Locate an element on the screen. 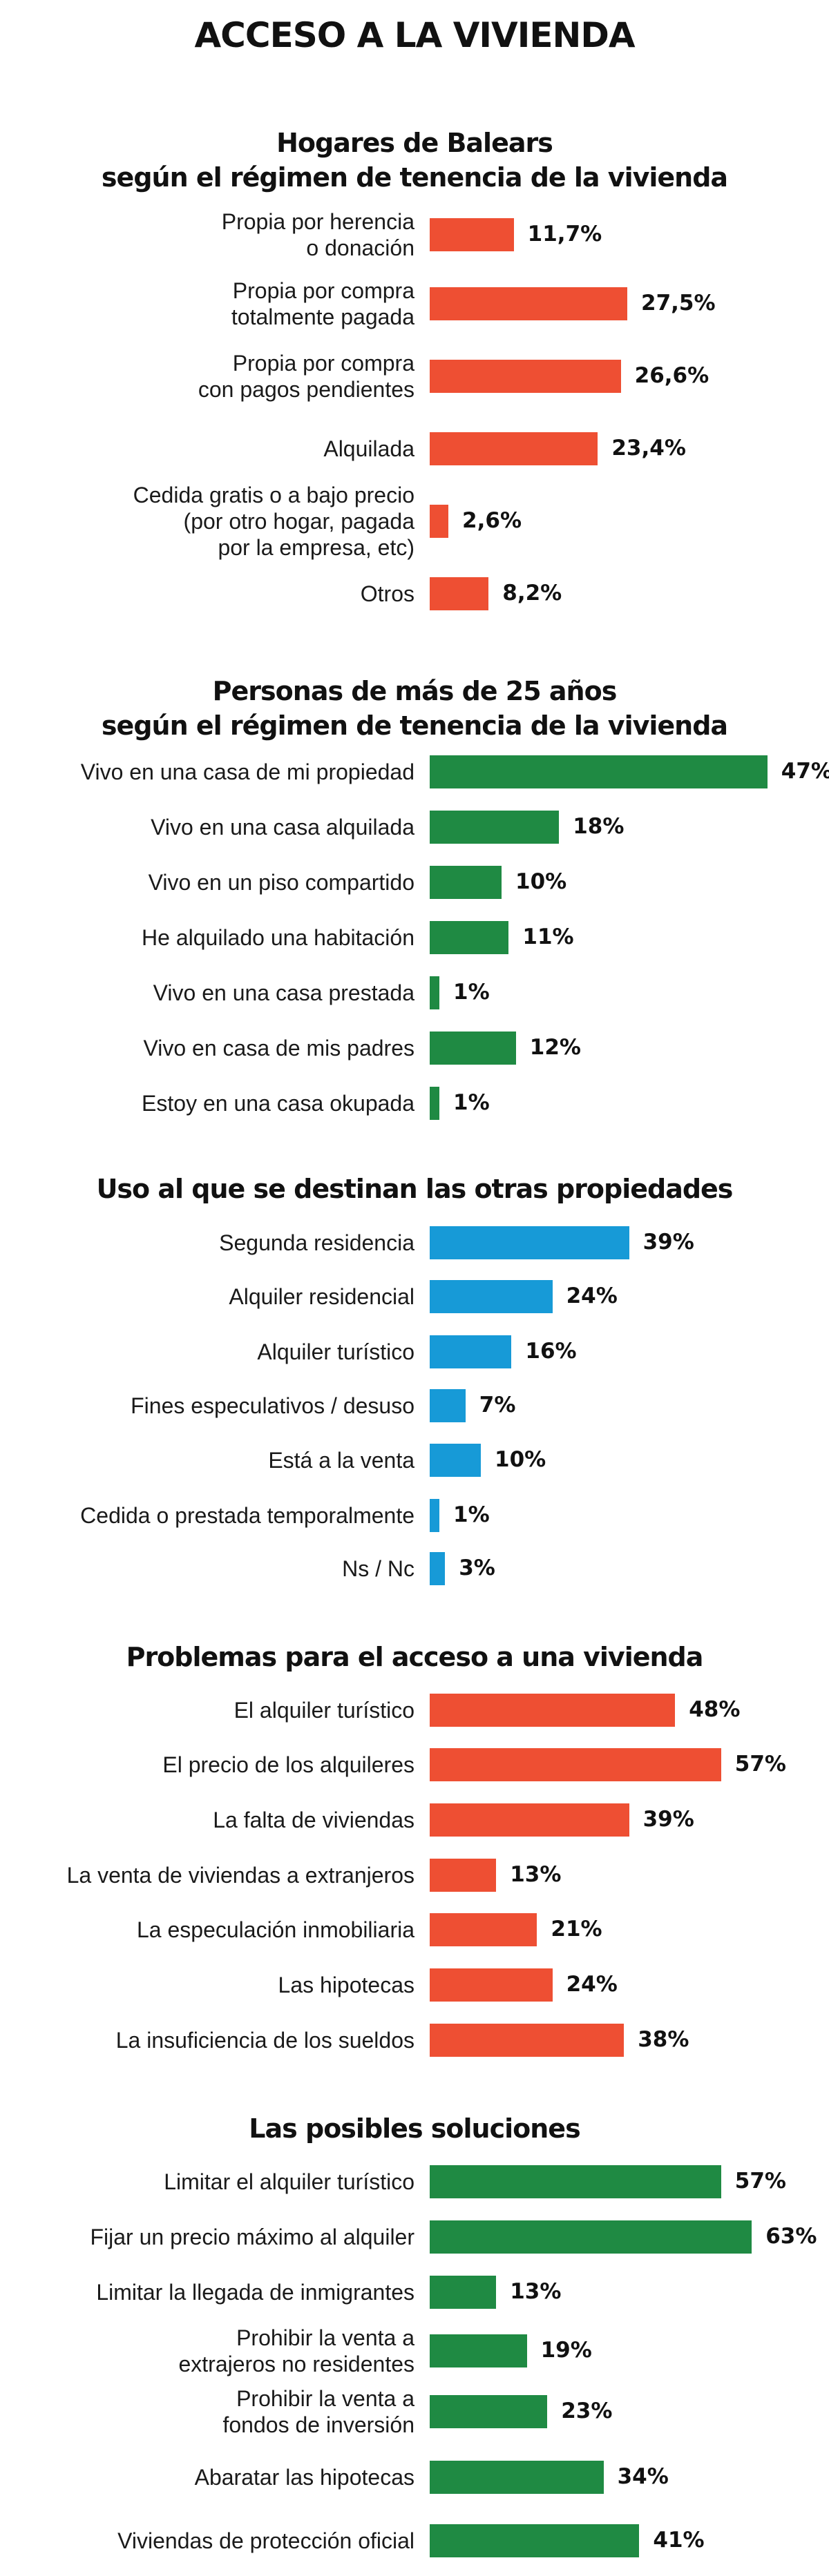 The width and height of the screenshot is (829, 2576). chart-4-value-las-hipotecas: 24% is located at coordinates (592, 1984).